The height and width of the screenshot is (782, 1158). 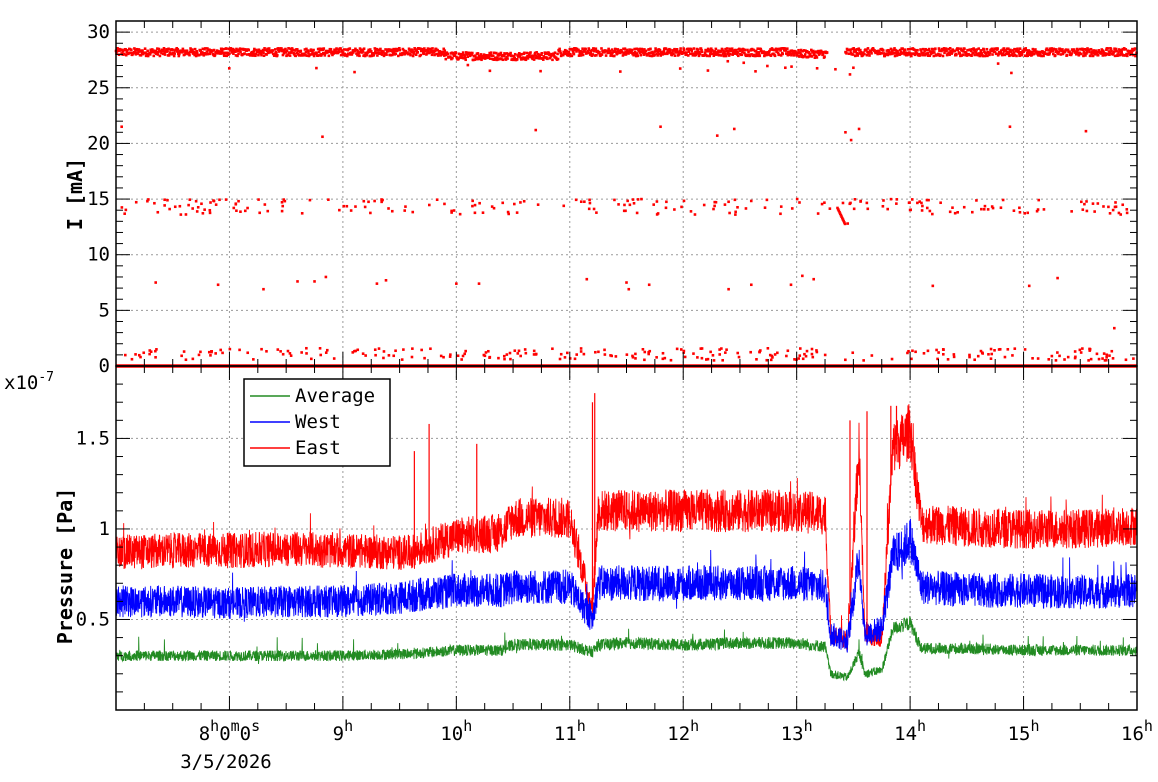 I want to click on time-tick-label: 15h, so click(x=1024, y=731).